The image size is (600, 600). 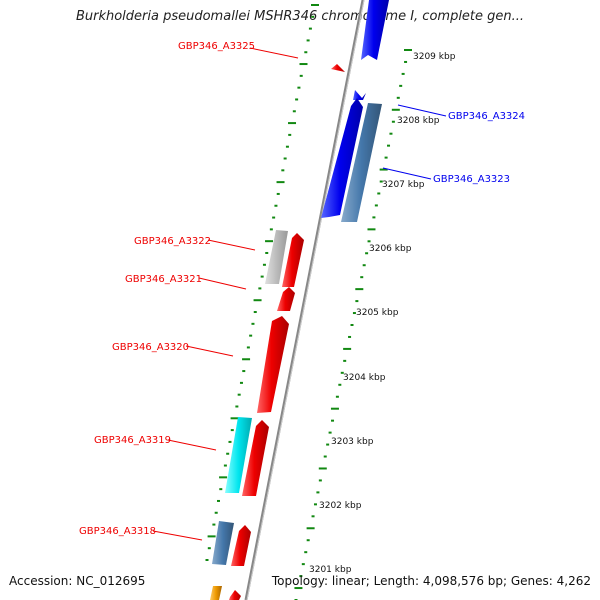 What do you see at coordinates (77, 581) in the screenshot?
I see `accession-text: Accession: NC_012695` at bounding box center [77, 581].